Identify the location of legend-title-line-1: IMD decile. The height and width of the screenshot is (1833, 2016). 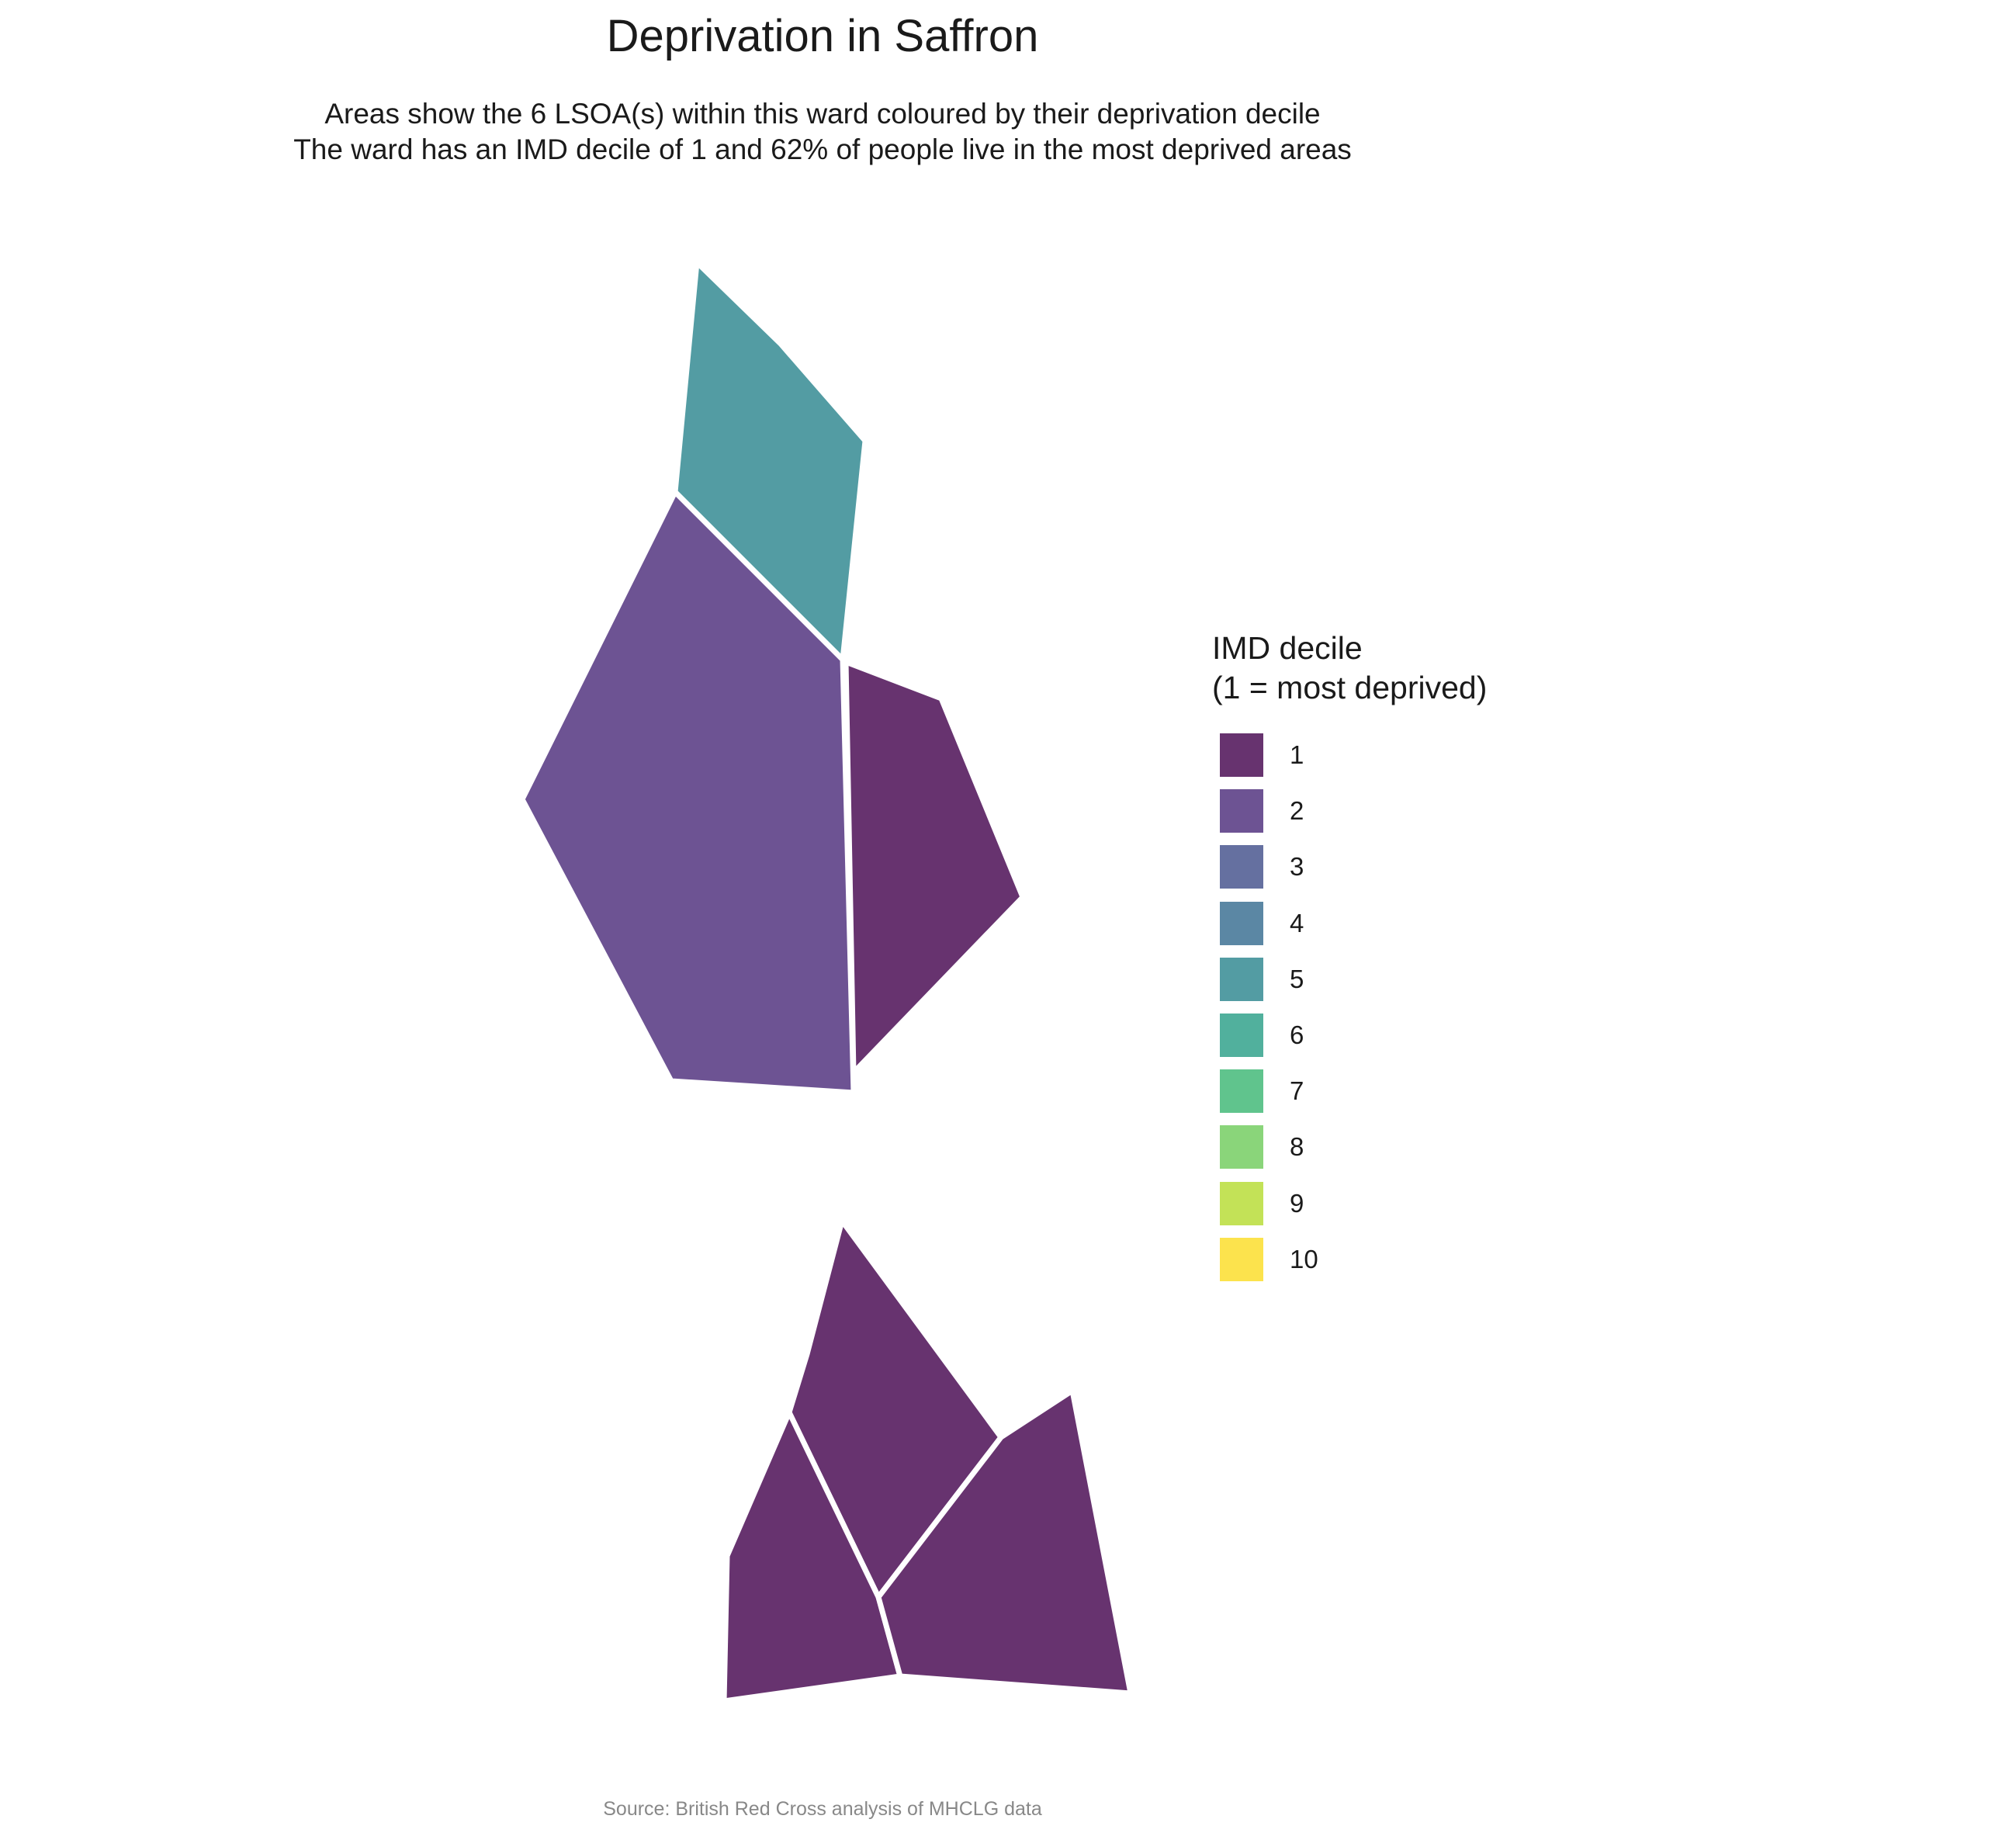
(1288, 648).